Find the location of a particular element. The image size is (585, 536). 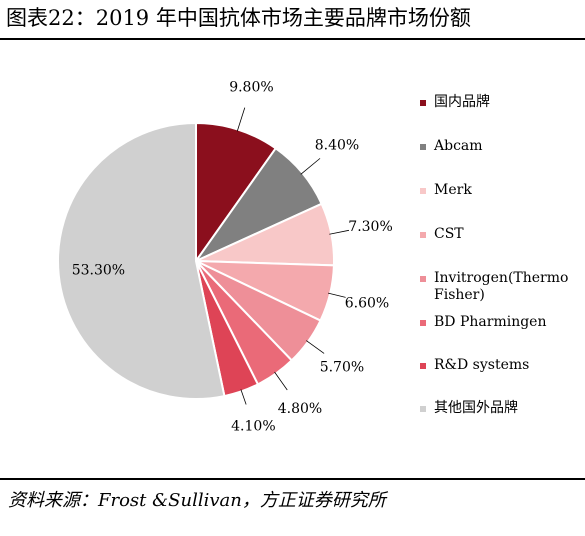

legend-item: Invitrogen(Thermo Fisher) is located at coordinates (499, 287).